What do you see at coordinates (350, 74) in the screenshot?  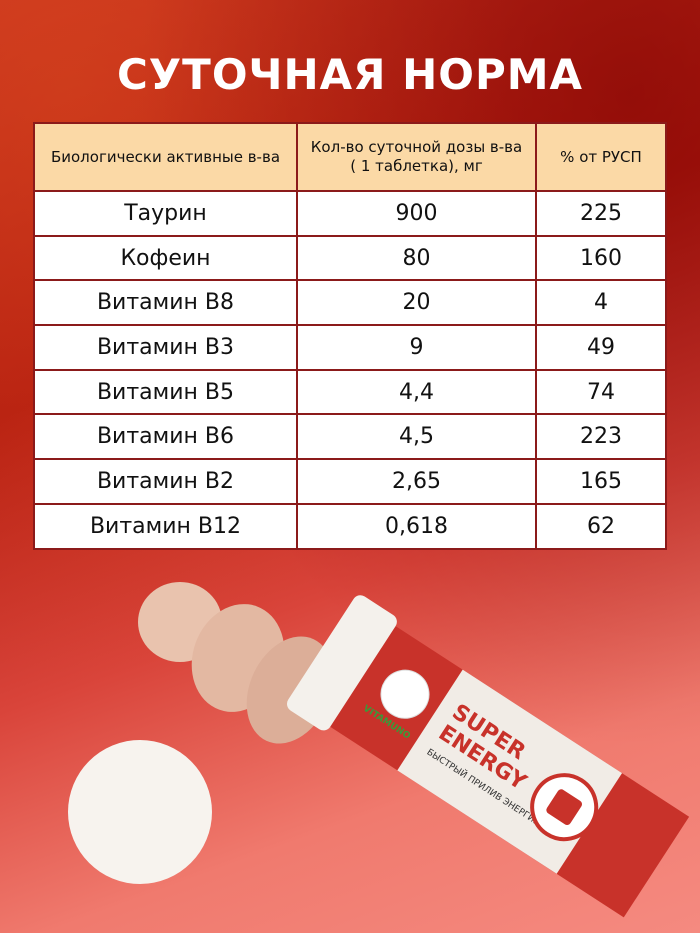 I see `page-title: СУТОЧНАЯ НОРМА` at bounding box center [350, 74].